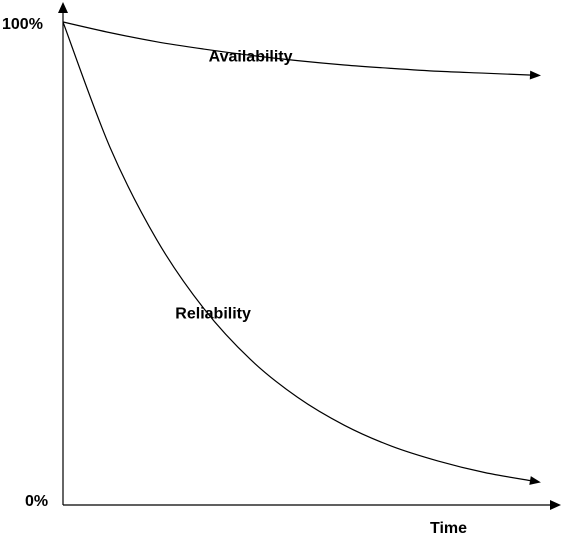 The height and width of the screenshot is (546, 563). I want to click on x-axis-title: Time, so click(448, 528).